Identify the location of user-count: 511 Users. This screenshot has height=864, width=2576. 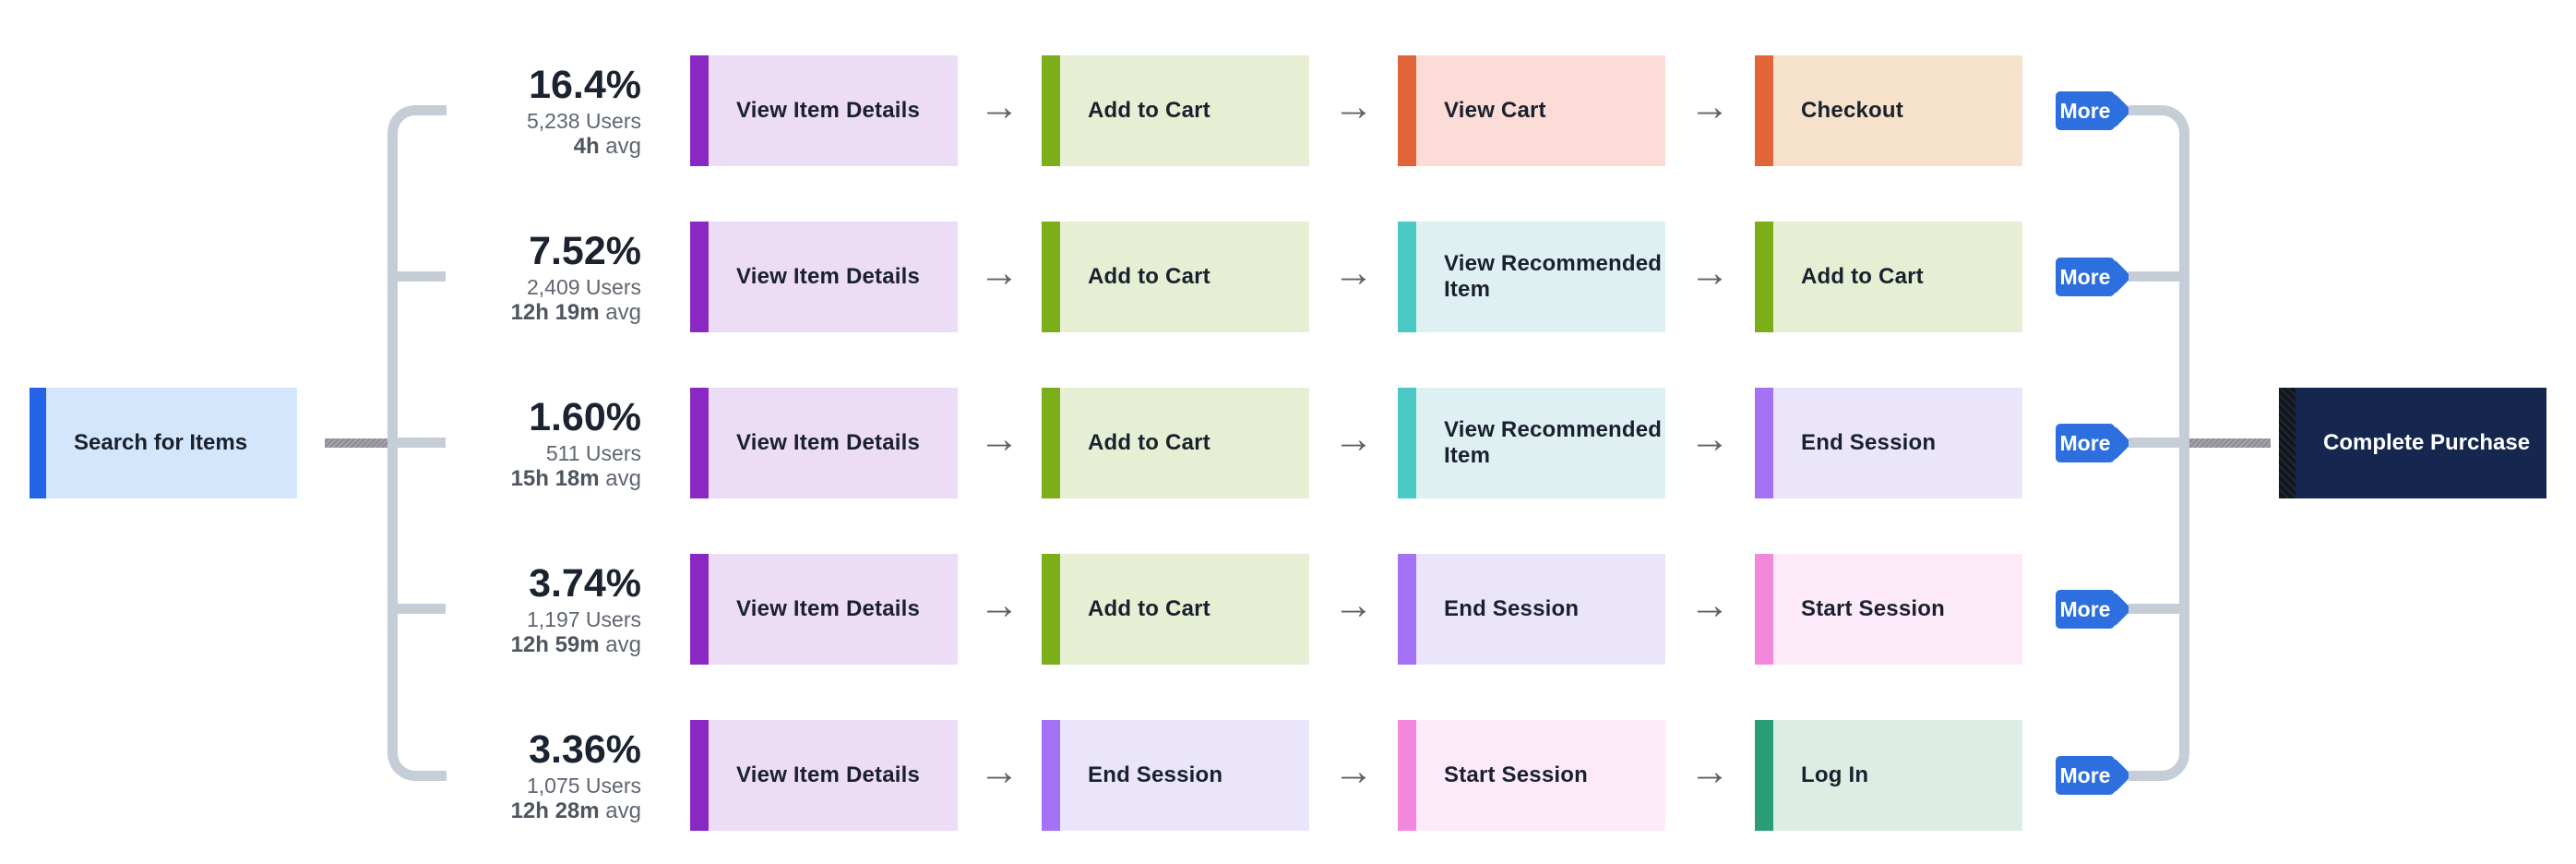
(593, 452).